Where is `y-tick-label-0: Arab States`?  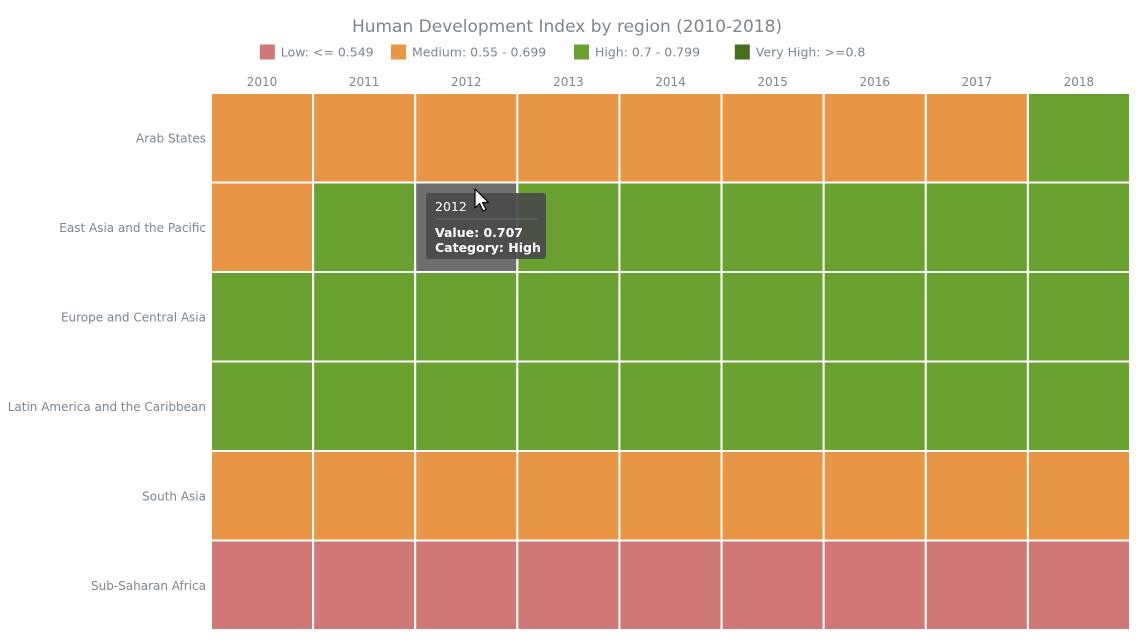 y-tick-label-0: Arab States is located at coordinates (171, 138).